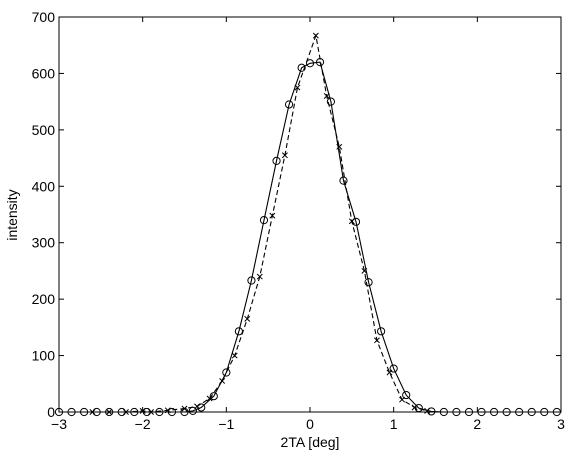  I want to click on y-tick-label: 100, so click(44, 356).